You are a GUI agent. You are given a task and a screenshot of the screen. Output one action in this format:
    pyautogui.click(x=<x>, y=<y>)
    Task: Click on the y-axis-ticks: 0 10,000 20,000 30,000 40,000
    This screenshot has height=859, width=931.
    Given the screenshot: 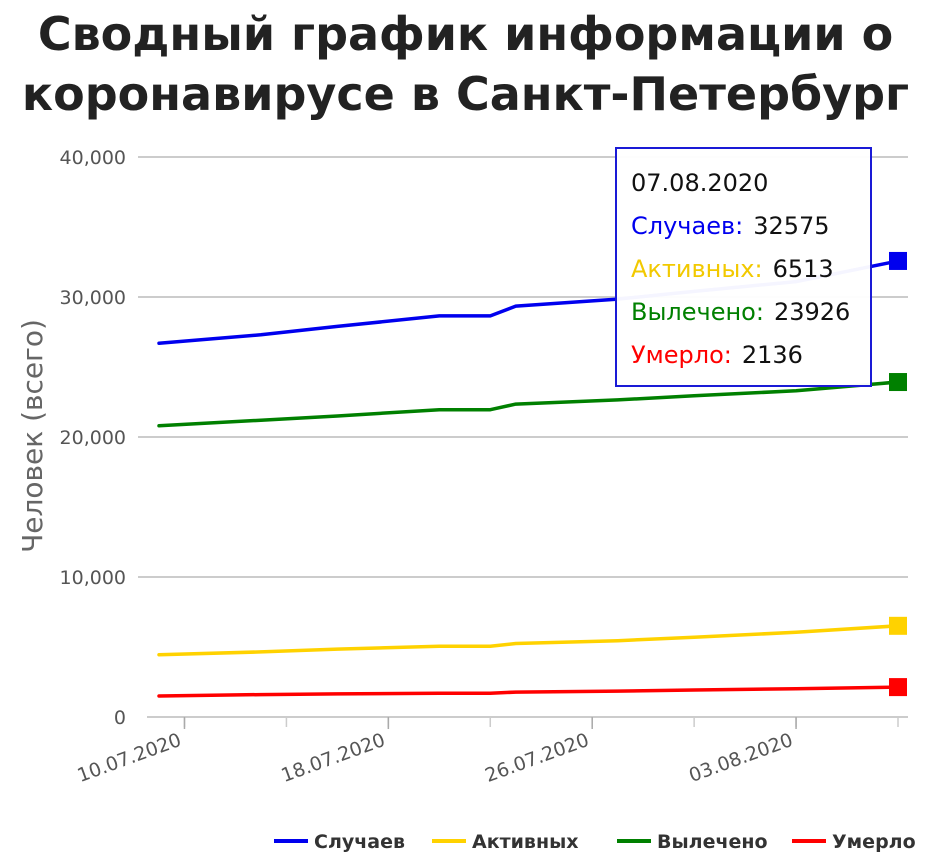 What is the action you would take?
    pyautogui.click(x=93, y=438)
    